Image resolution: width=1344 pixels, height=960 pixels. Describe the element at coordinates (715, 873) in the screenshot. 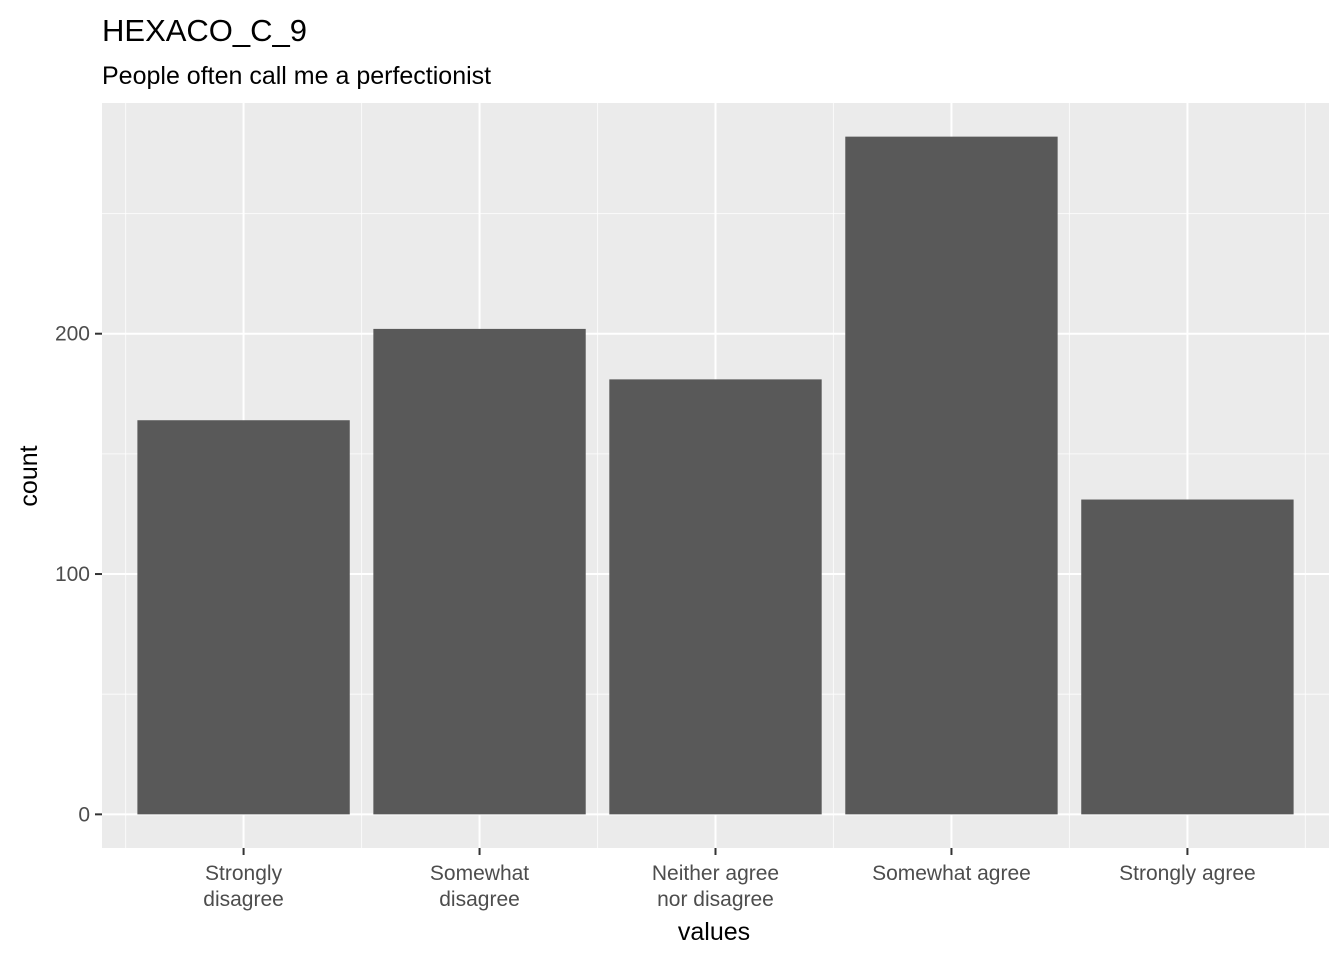

I see `x-tick-label-line: Neither agree` at that location.